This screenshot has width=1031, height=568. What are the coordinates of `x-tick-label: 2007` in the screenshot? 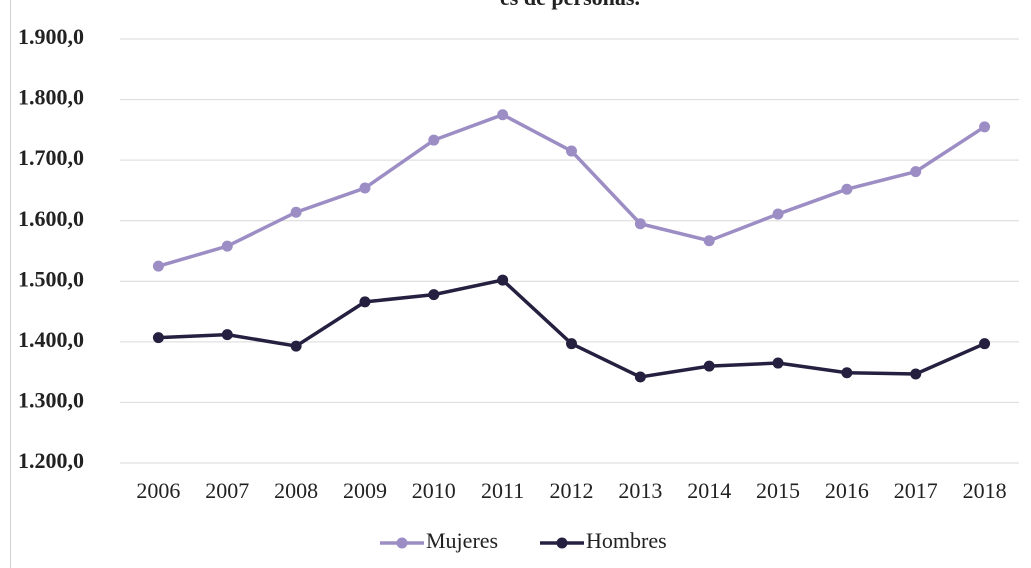 It's located at (227, 490).